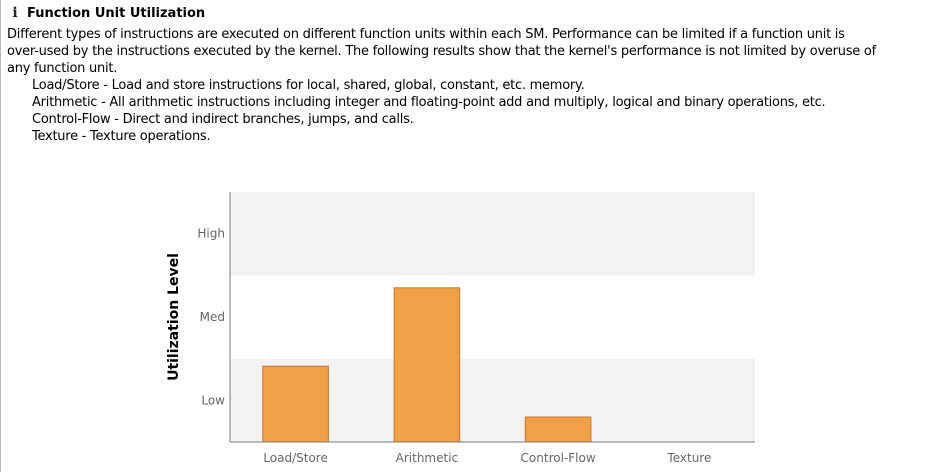  I want to click on plot-bars, so click(427, 365).